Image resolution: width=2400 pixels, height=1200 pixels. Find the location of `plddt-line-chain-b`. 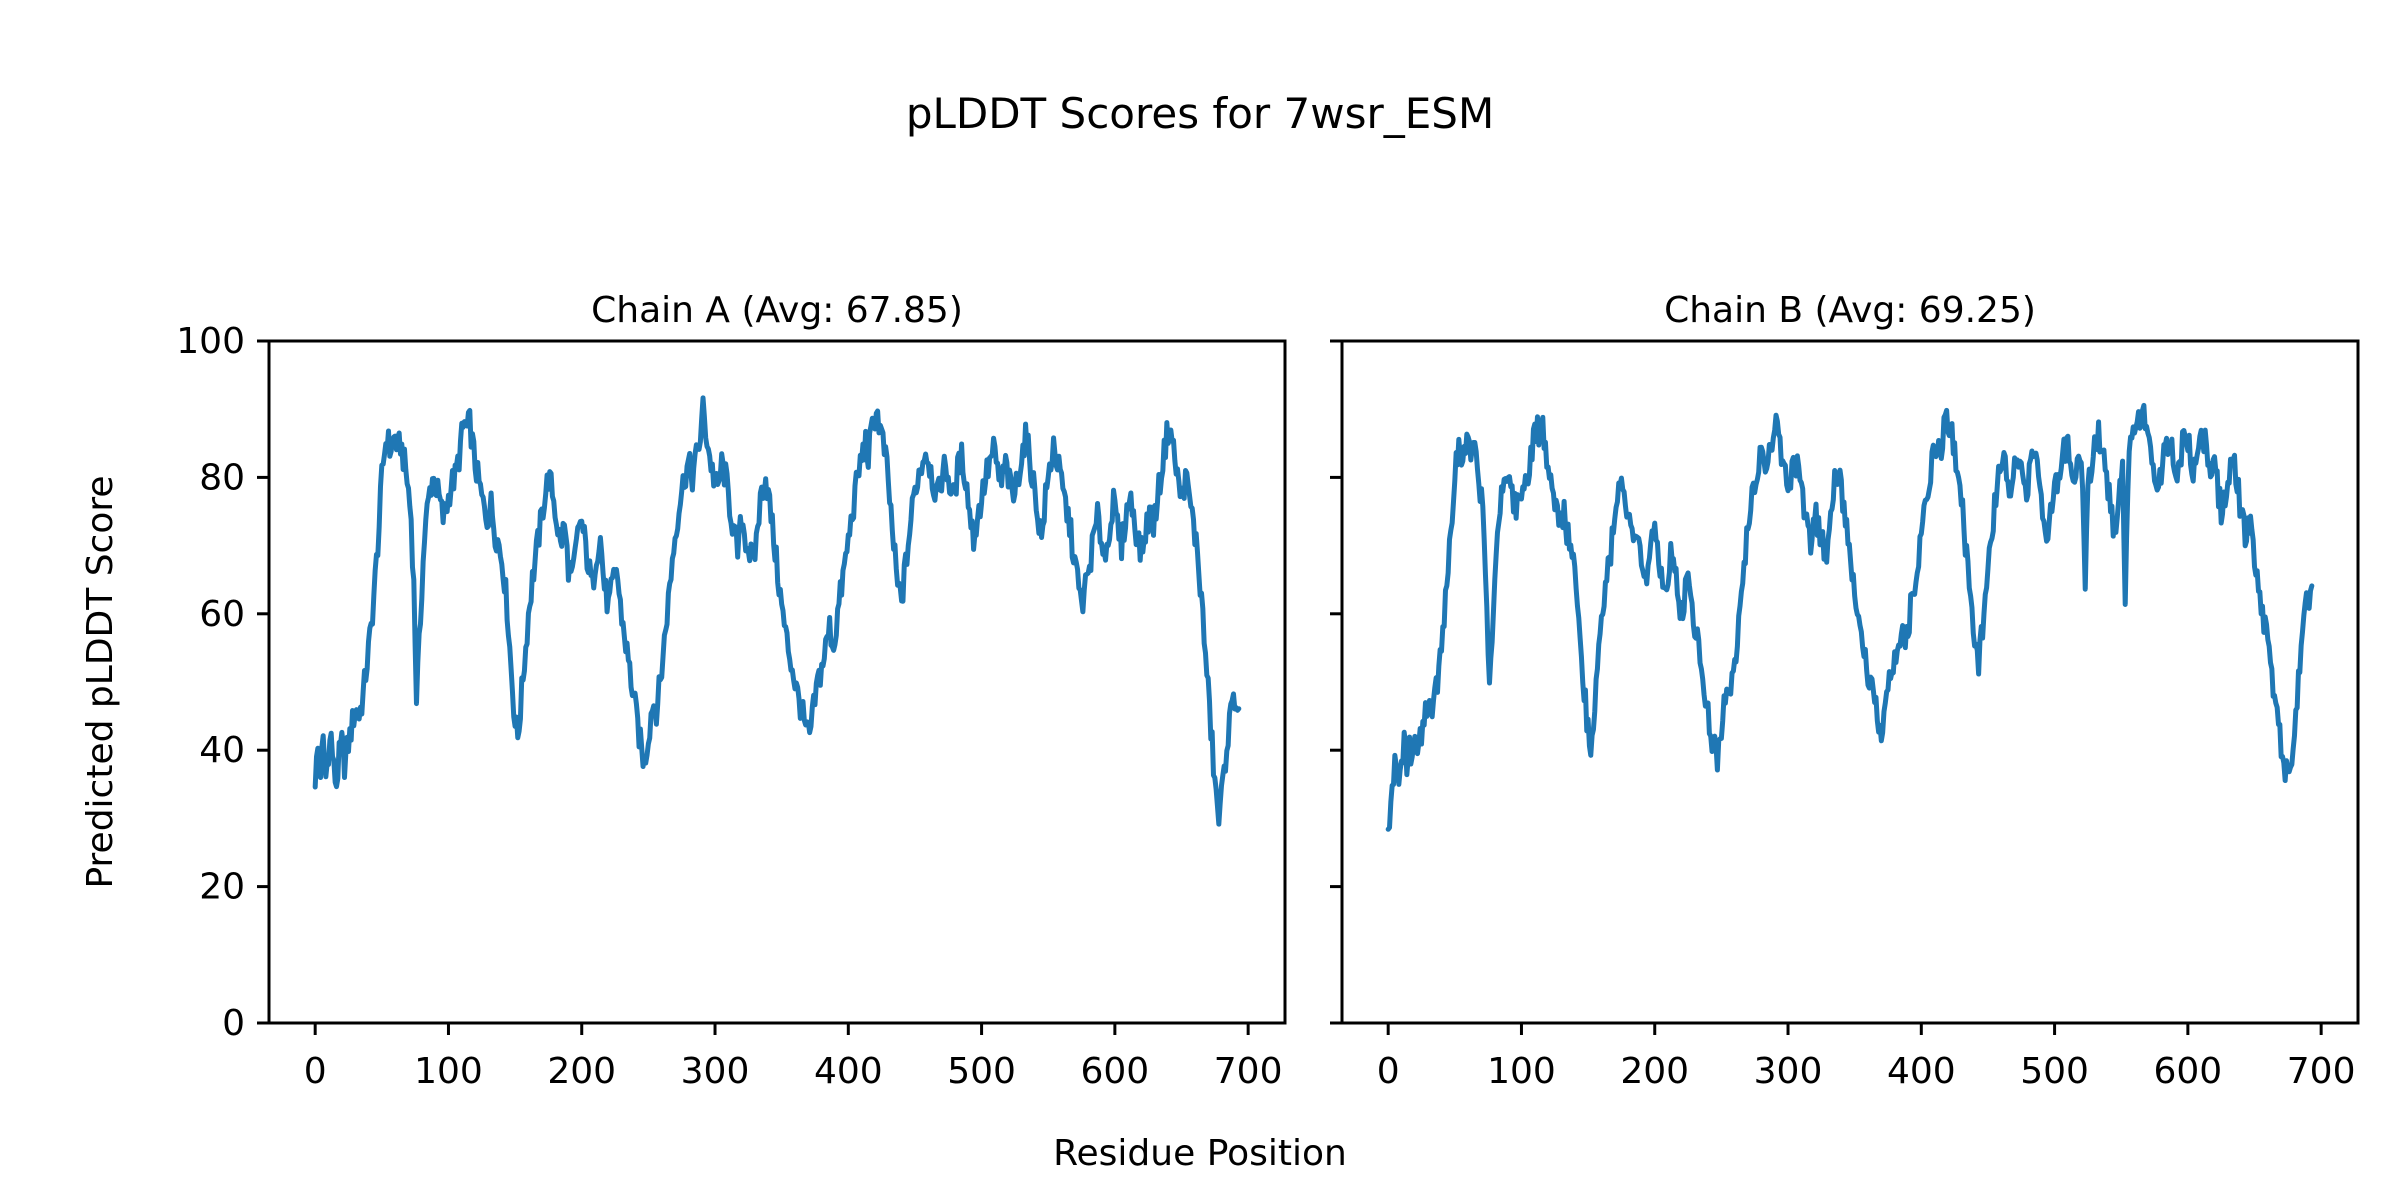

plddt-line-chain-b is located at coordinates (1850, 617).